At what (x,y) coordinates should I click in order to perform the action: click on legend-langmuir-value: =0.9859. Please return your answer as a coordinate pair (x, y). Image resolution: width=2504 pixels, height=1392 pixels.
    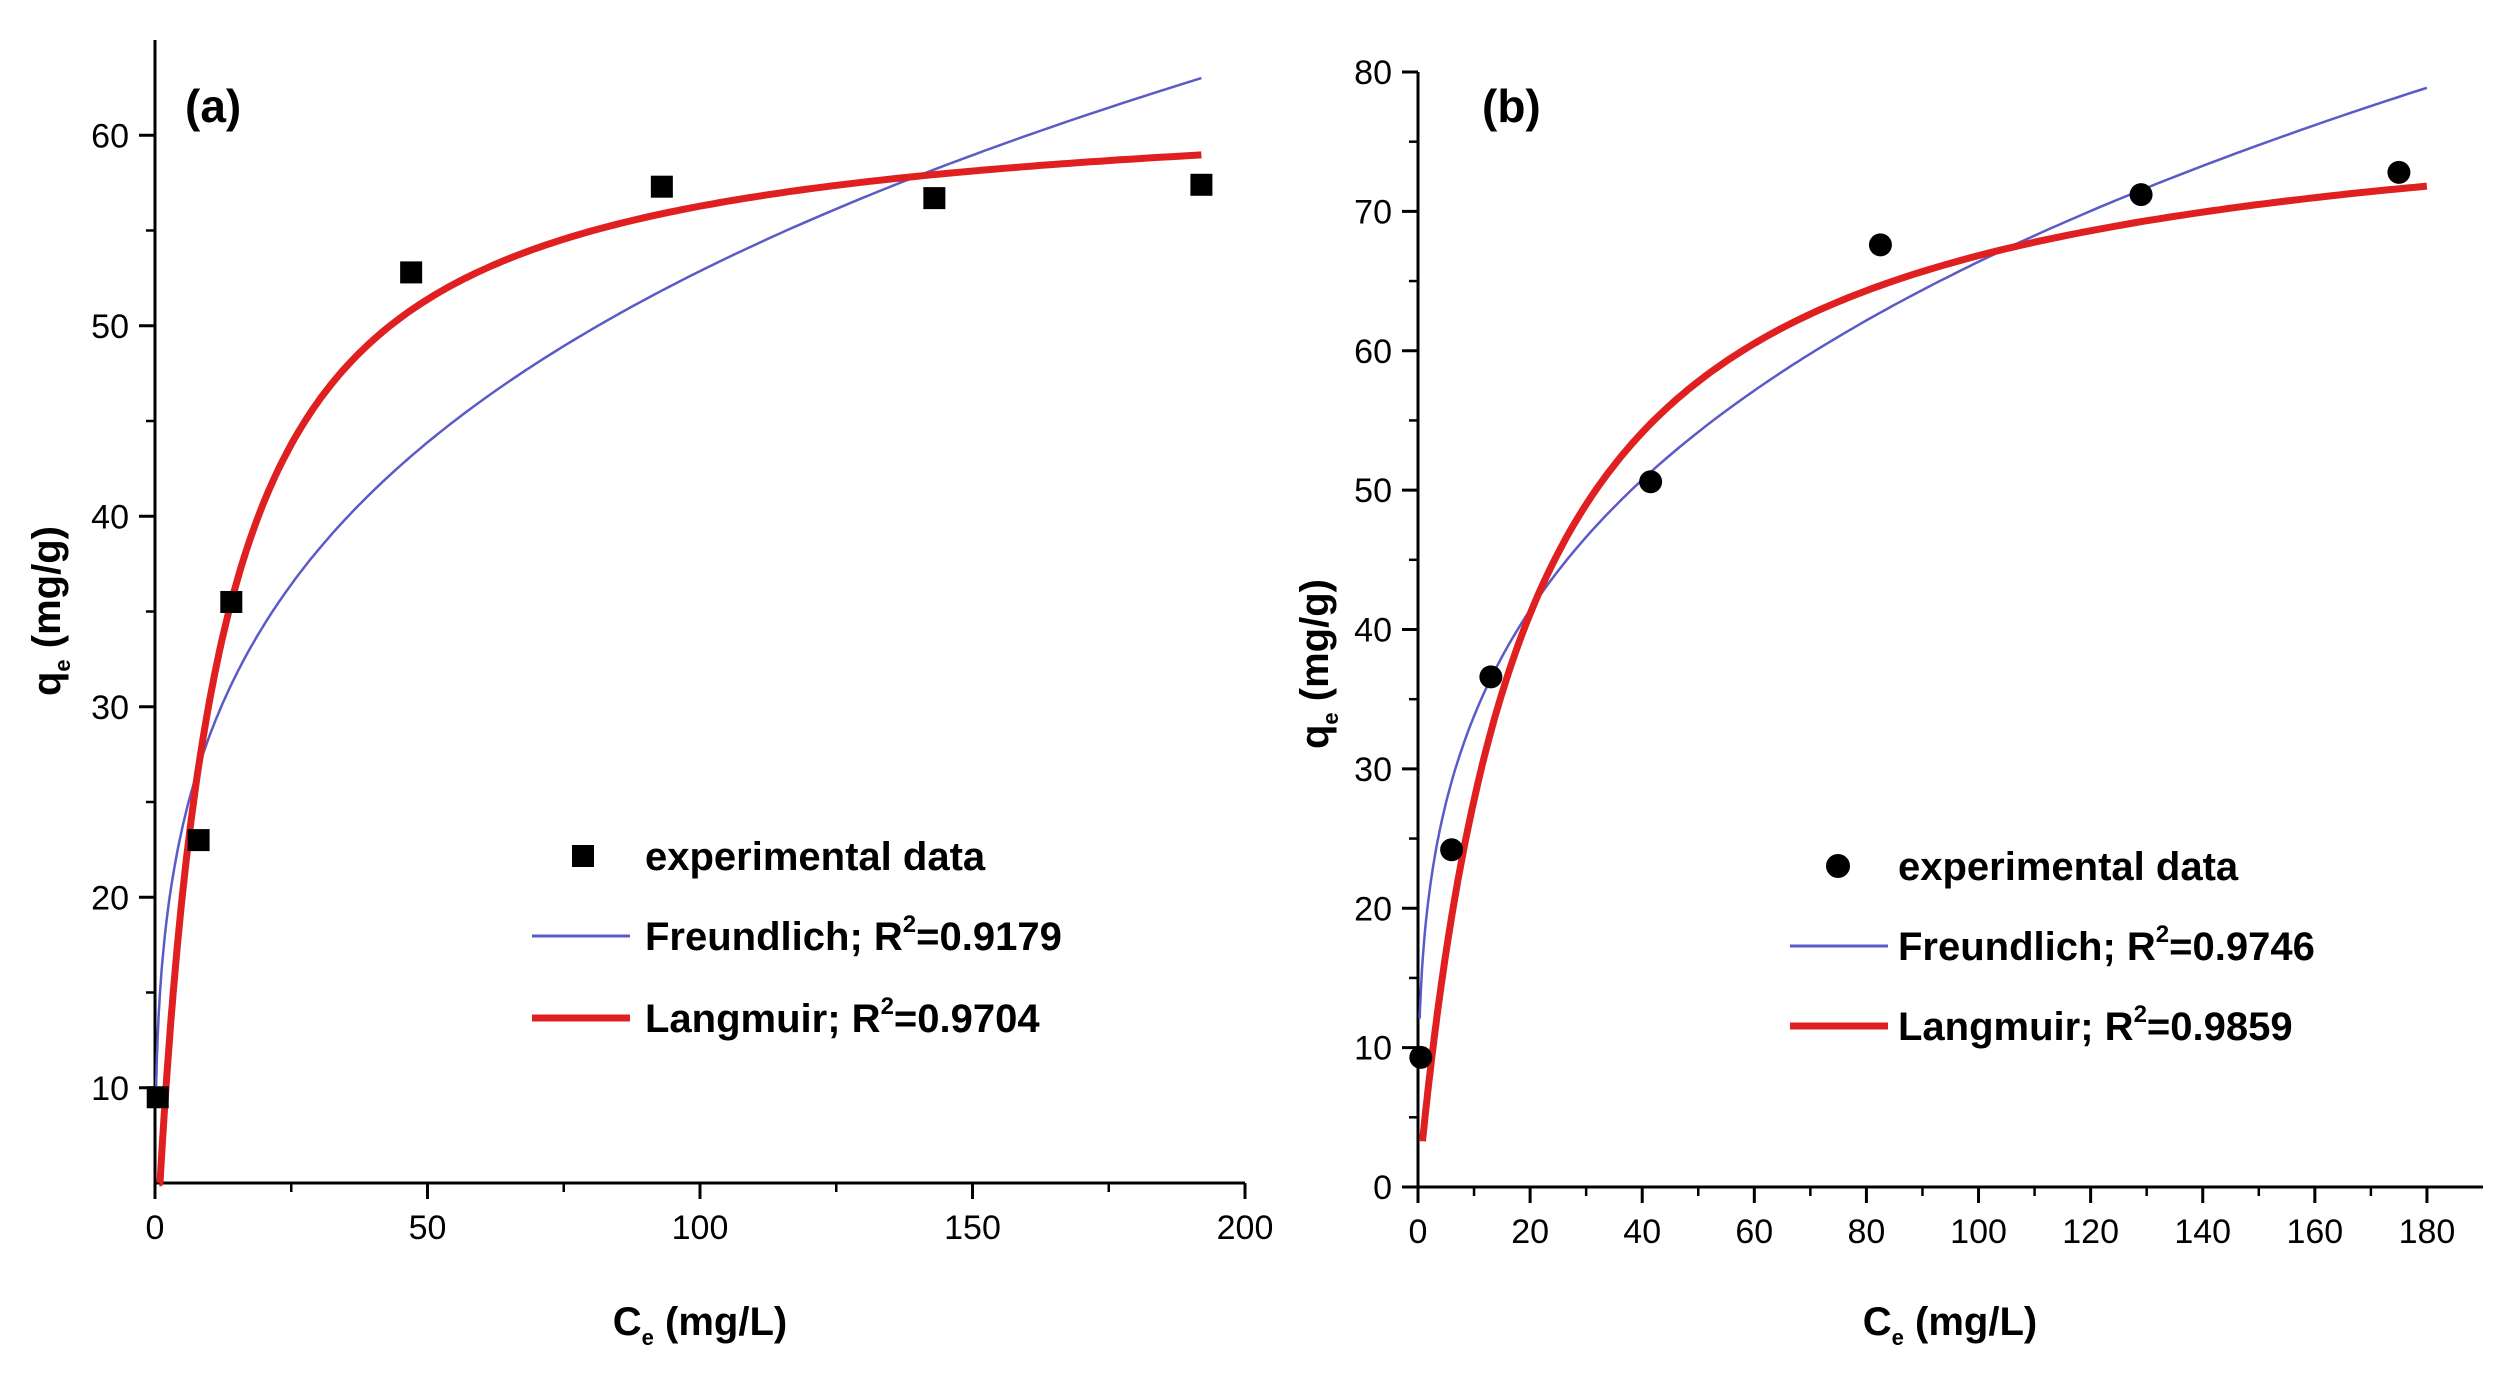
    Looking at the image, I should click on (2220, 1027).